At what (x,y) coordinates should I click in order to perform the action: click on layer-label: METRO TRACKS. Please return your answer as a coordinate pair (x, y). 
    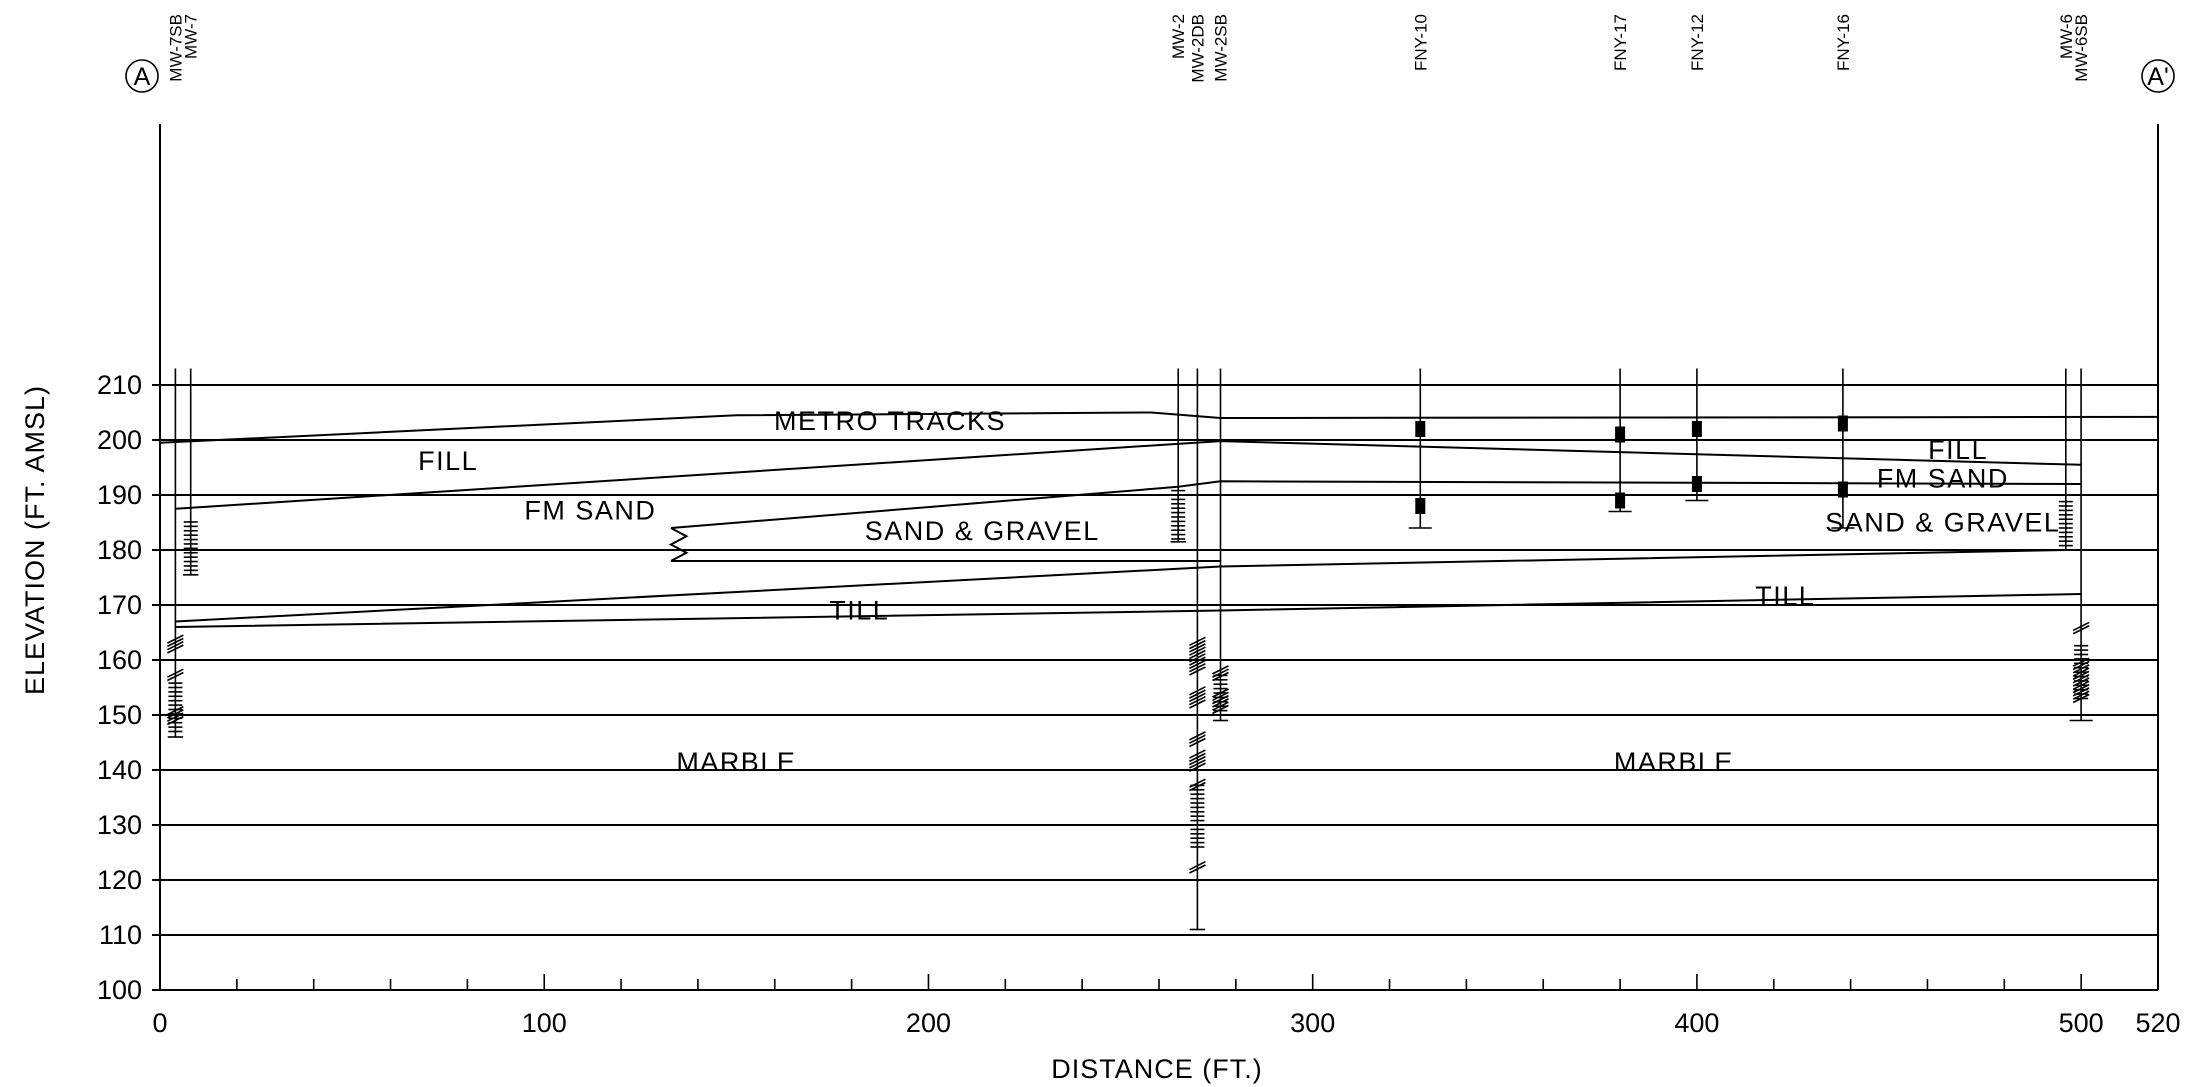
    Looking at the image, I should click on (890, 421).